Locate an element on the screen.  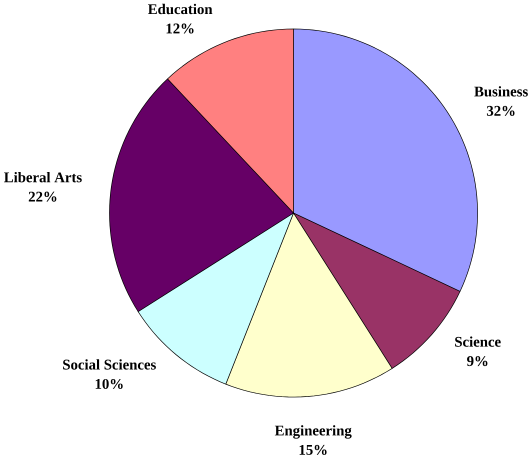
data-label: 10% is located at coordinates (109, 384).